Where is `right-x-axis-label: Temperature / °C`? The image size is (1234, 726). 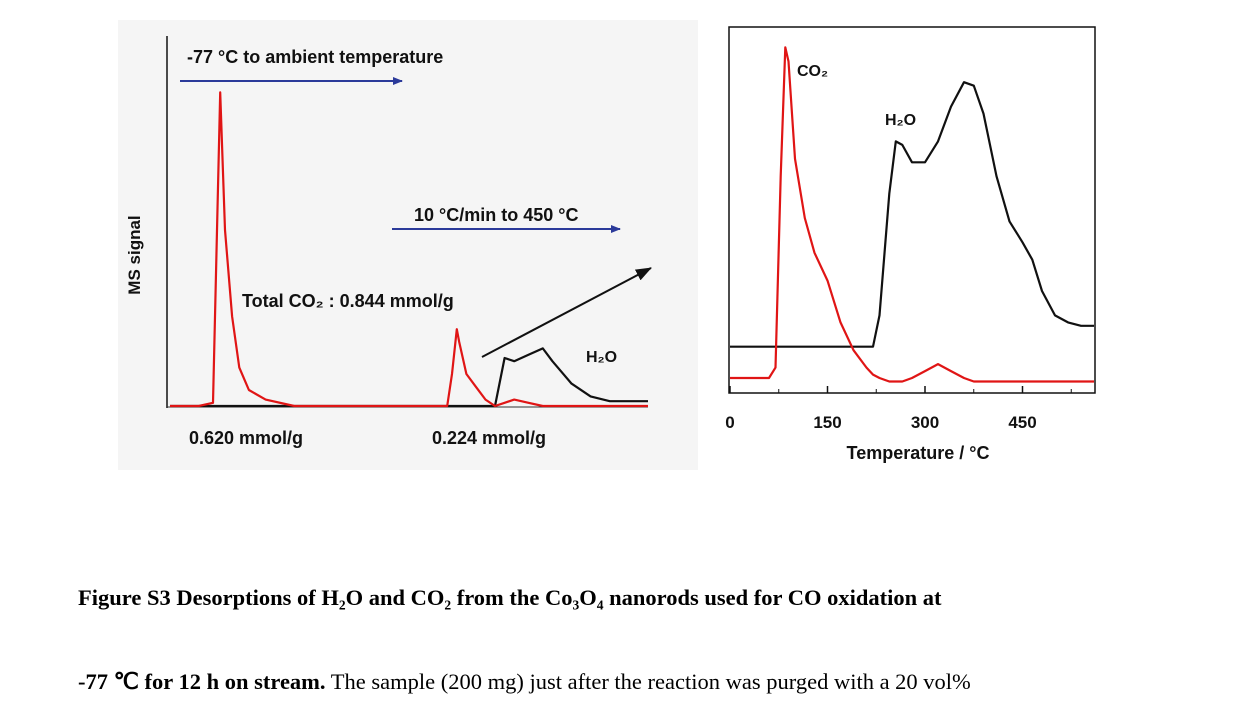 right-x-axis-label: Temperature / °C is located at coordinates (918, 453).